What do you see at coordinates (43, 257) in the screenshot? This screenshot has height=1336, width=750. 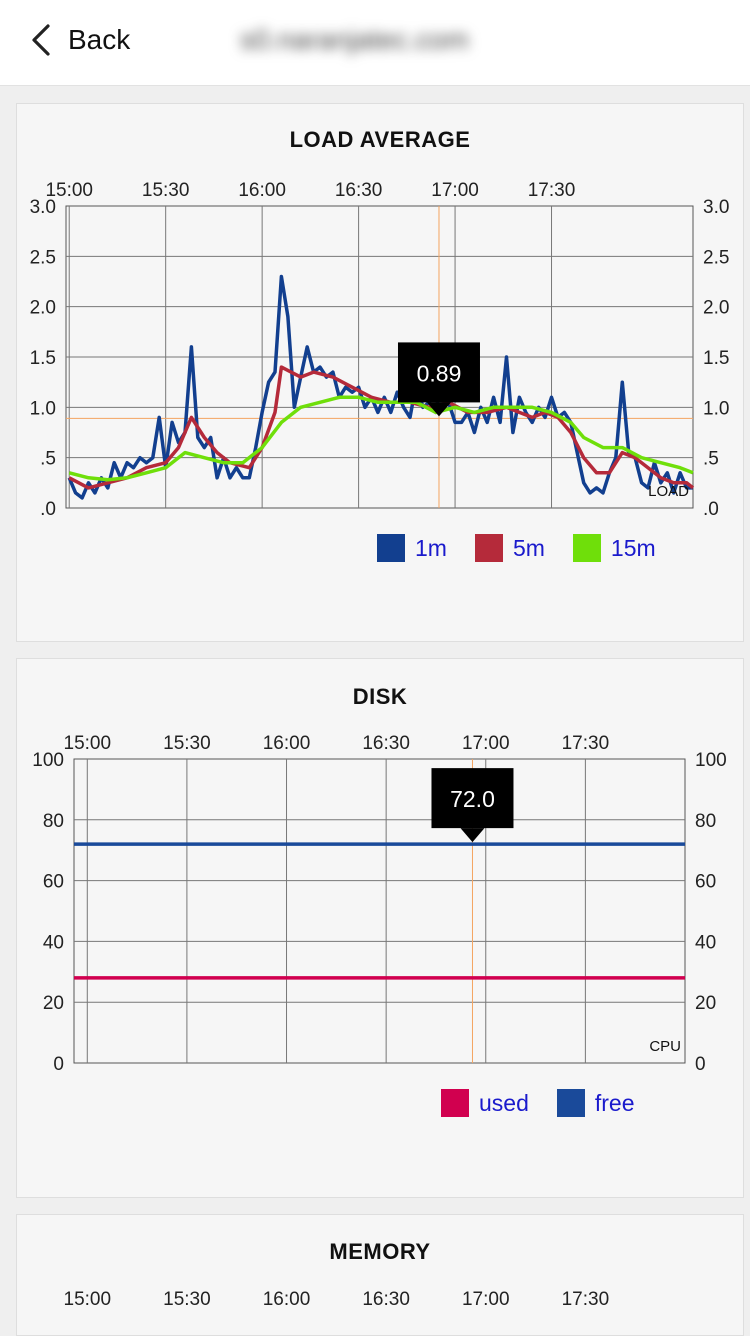 I see `y-tick-label-left: 2.5` at bounding box center [43, 257].